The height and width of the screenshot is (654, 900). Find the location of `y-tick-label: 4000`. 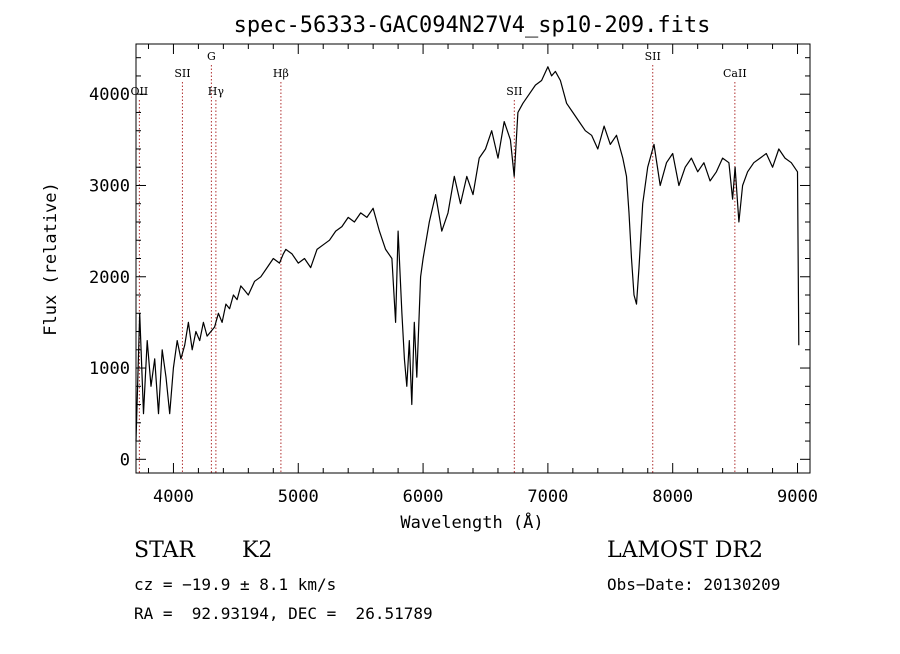

y-tick-label: 4000 is located at coordinates (109, 95).